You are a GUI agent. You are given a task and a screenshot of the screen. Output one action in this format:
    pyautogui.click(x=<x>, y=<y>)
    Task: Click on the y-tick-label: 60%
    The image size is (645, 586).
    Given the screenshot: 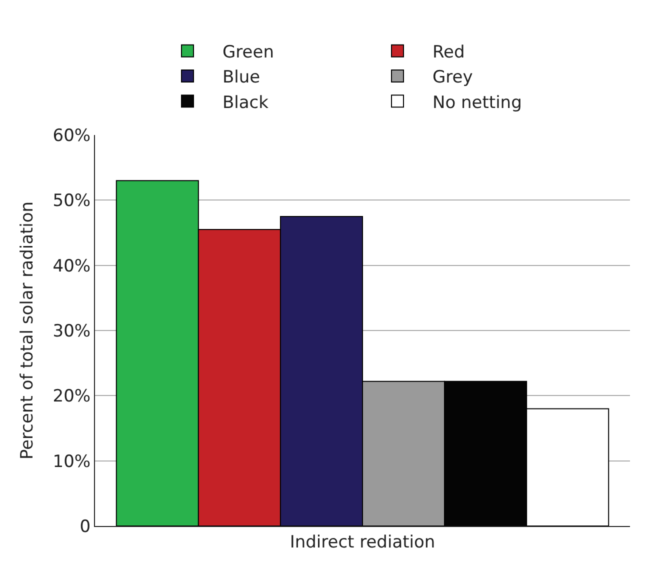 What is the action you would take?
    pyautogui.click(x=71, y=136)
    